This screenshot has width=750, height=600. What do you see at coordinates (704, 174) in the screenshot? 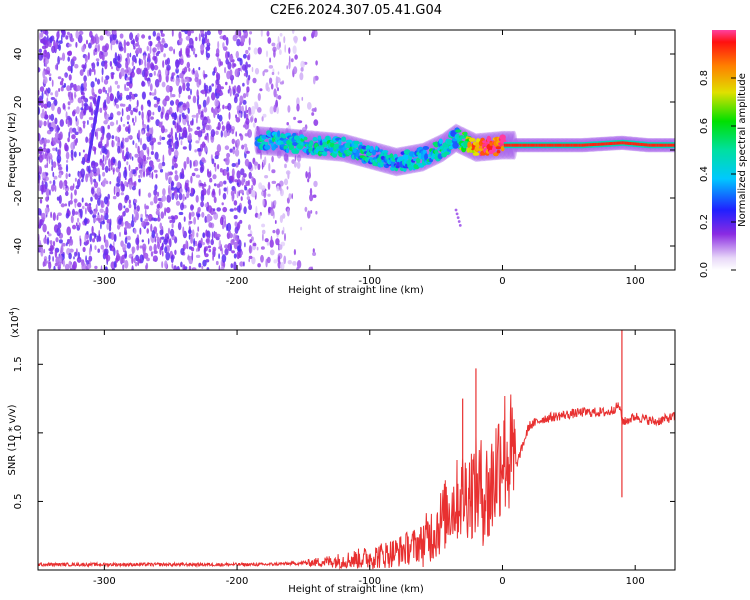
I see `colorbar-tick-label: 0.4` at bounding box center [704, 174].